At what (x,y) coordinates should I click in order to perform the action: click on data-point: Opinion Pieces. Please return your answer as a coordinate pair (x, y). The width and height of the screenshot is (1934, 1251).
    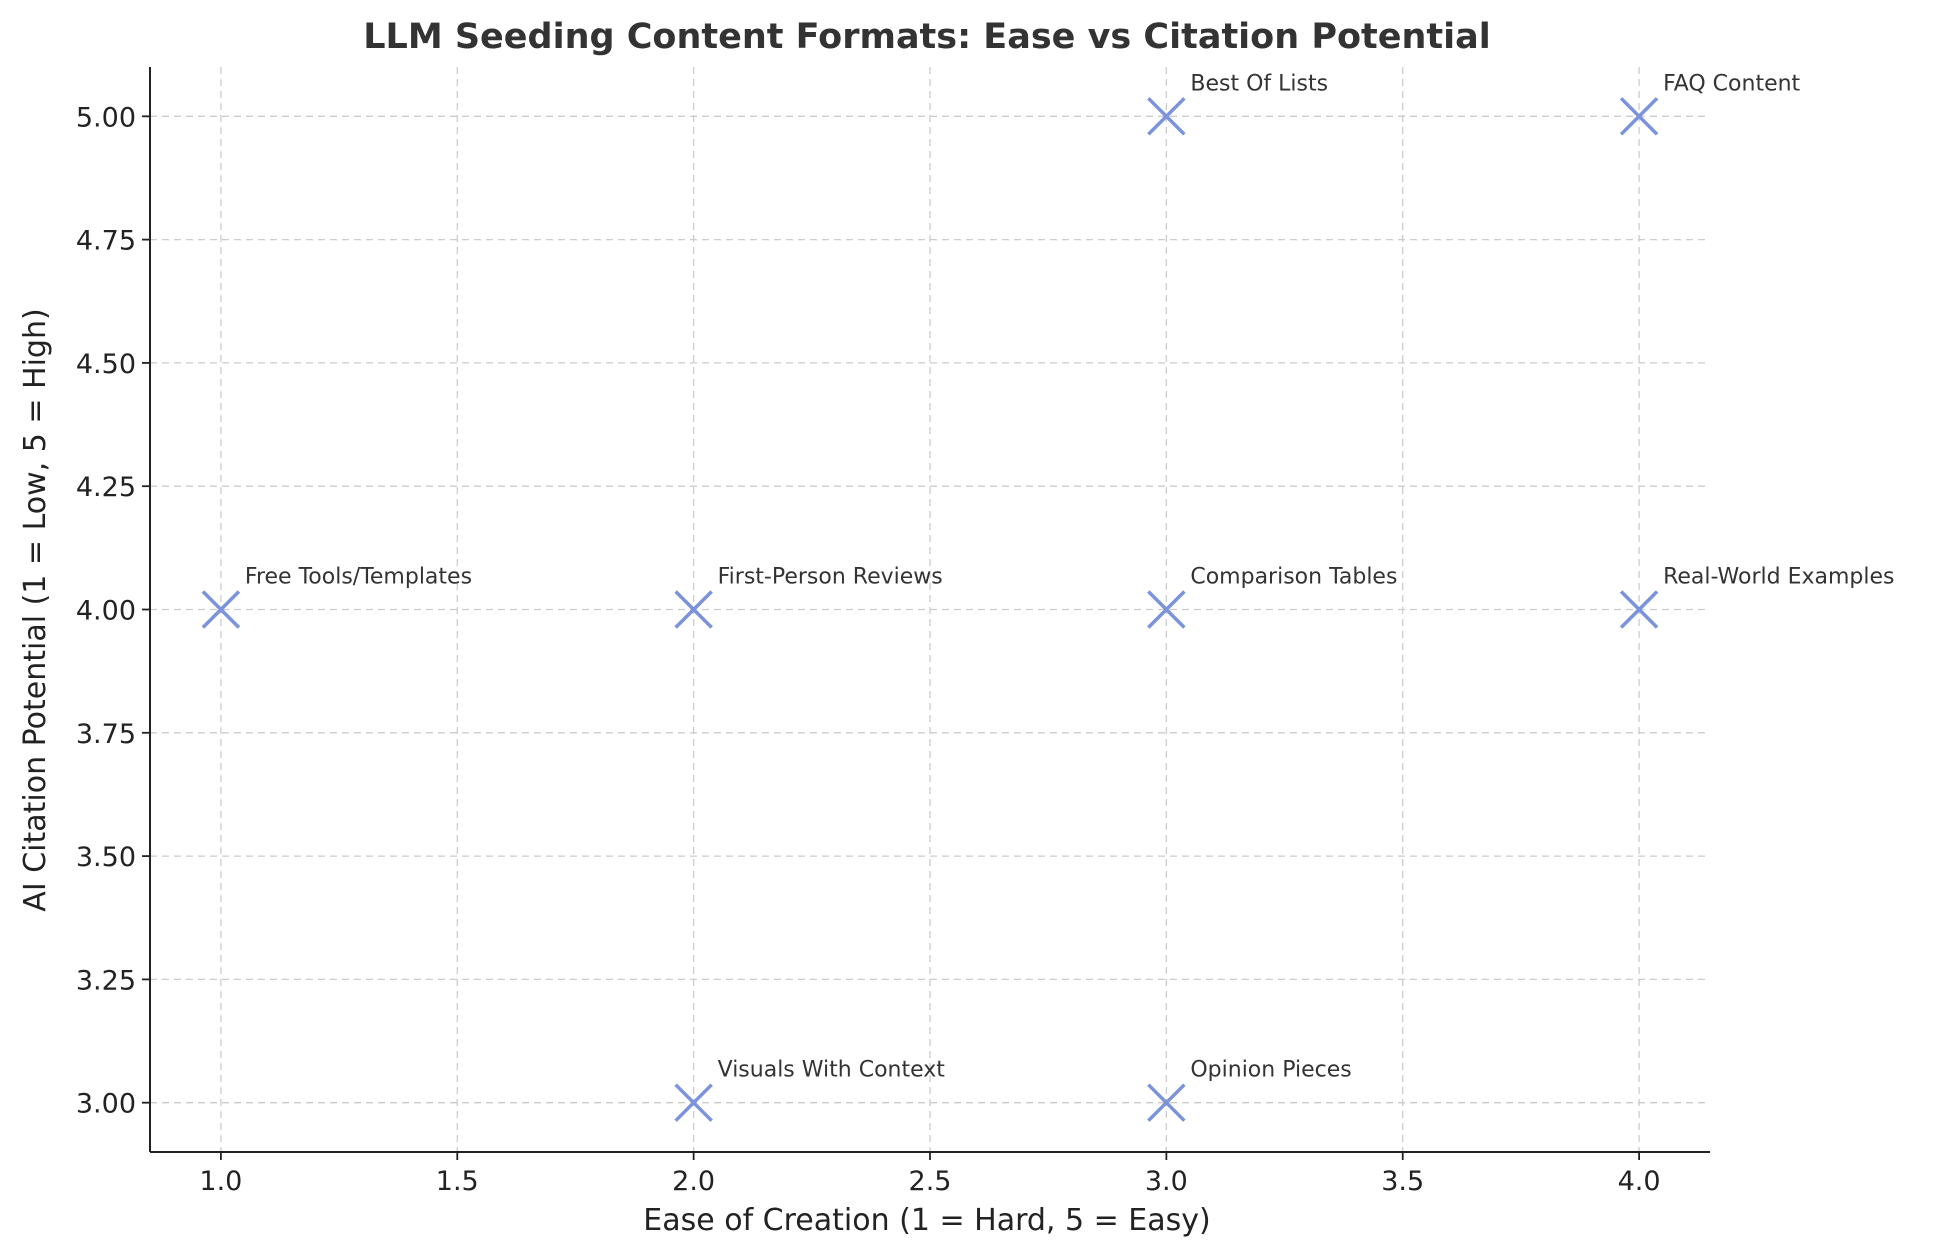
    Looking at the image, I should click on (1249, 1090).